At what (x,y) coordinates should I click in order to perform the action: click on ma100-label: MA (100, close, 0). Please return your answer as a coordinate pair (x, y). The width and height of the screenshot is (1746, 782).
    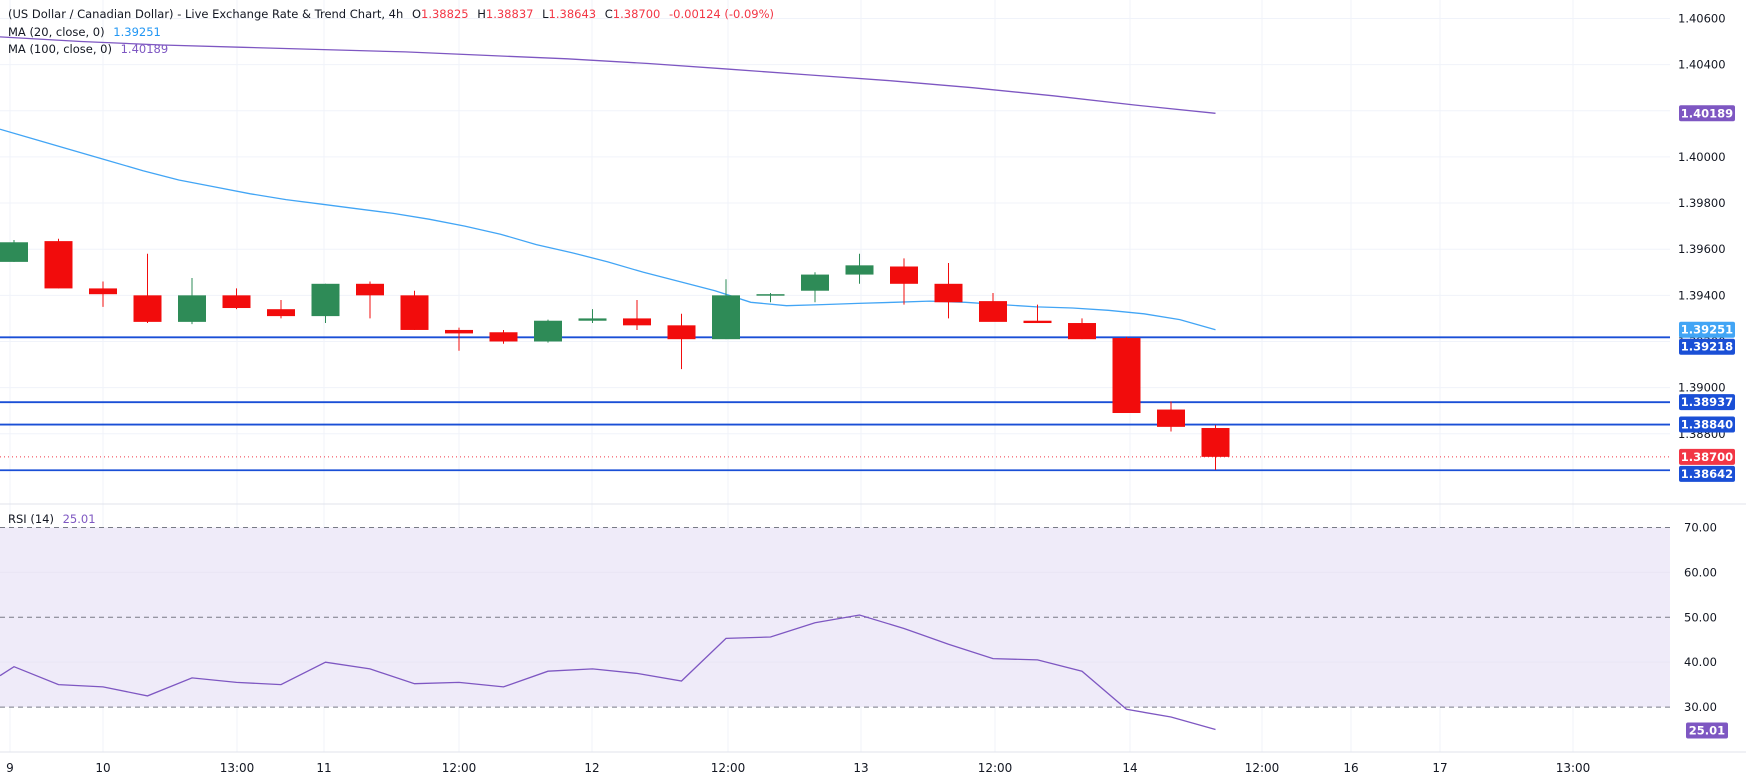
    Looking at the image, I should click on (60, 49).